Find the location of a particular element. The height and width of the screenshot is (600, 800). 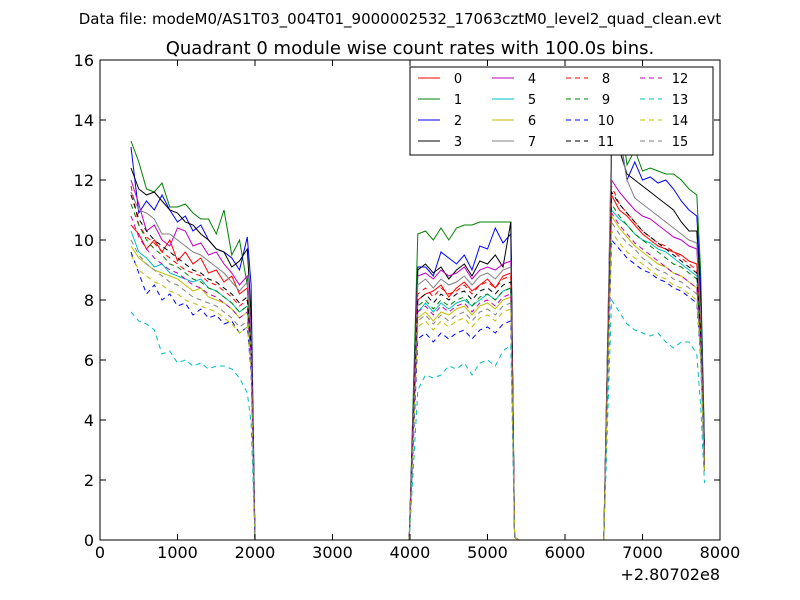

legend-label-11: 11 is located at coordinates (606, 142).